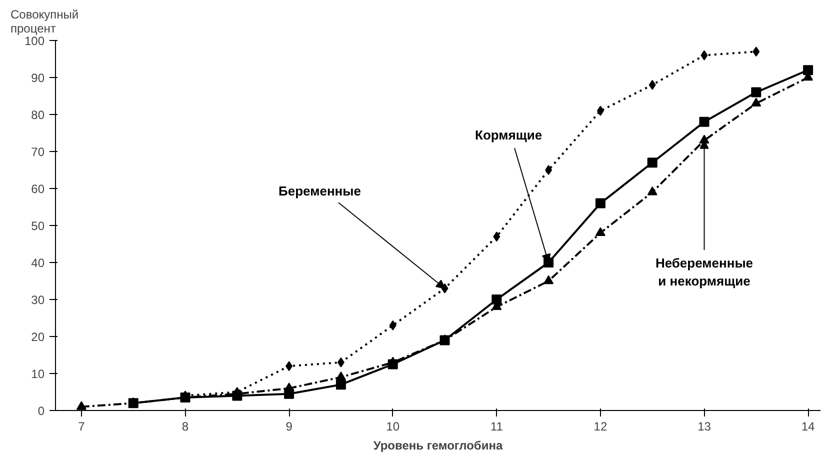  Describe the element at coordinates (38, 263) in the screenshot. I see `y-tick-label: 40` at that location.